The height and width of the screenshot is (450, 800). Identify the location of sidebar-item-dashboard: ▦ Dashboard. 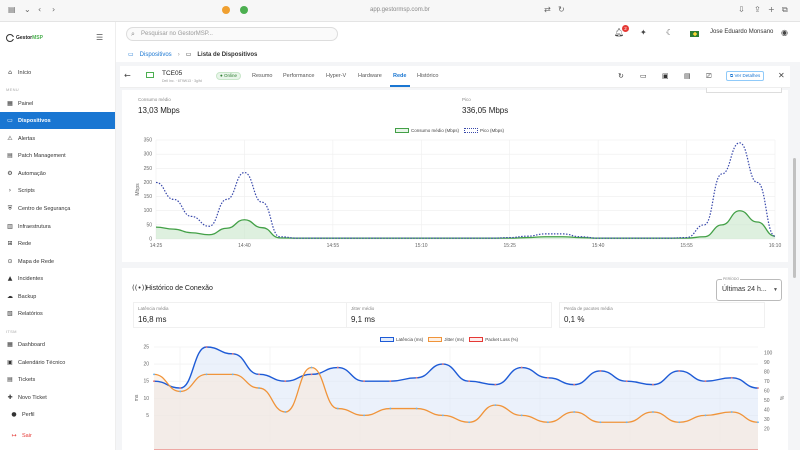
(57, 344).